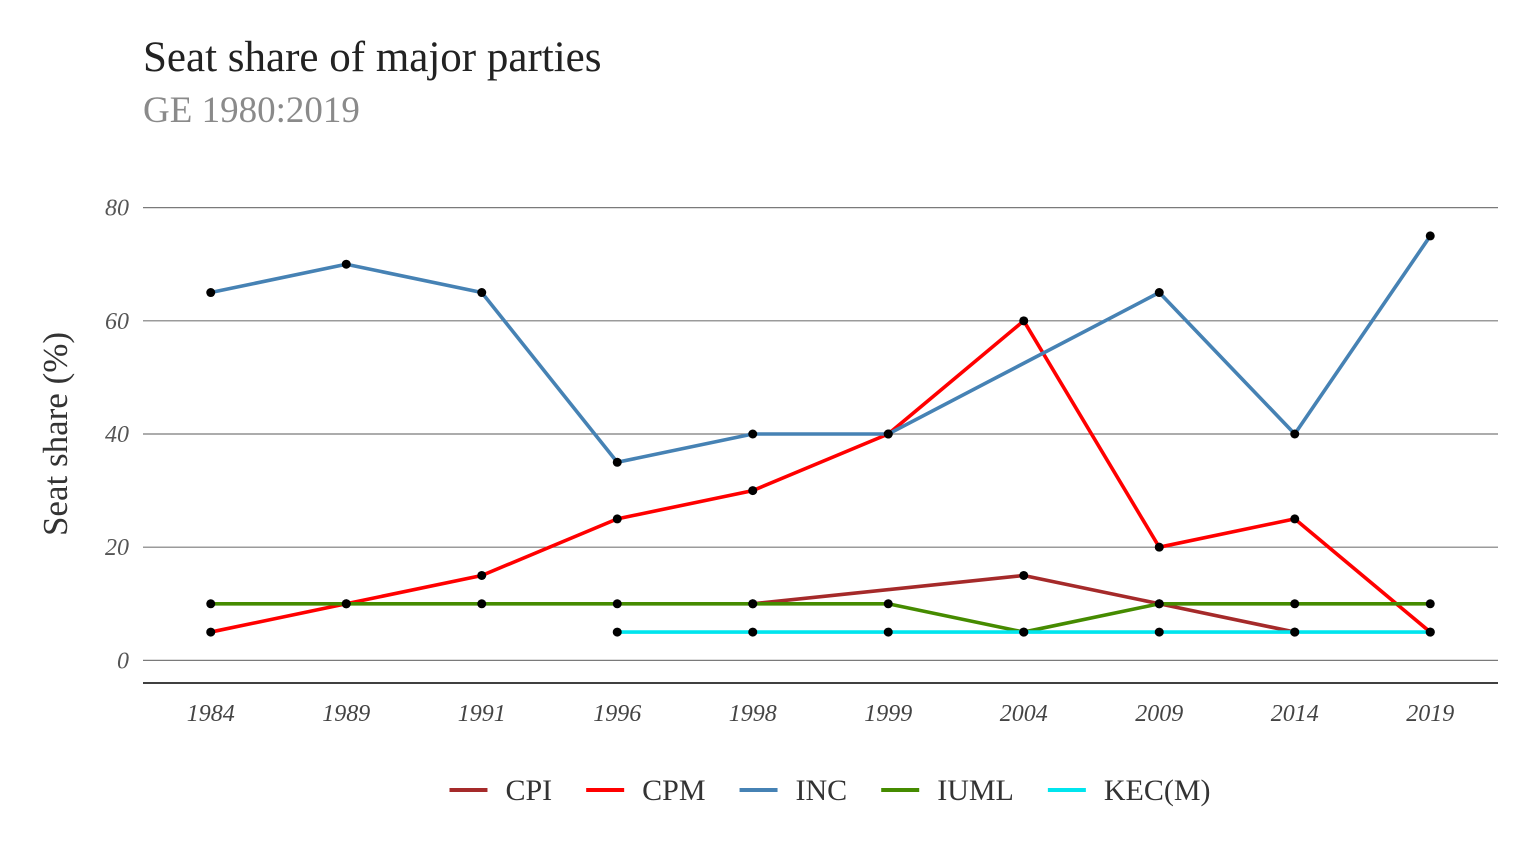 The height and width of the screenshot is (864, 1536). What do you see at coordinates (821, 714) in the screenshot?
I see `x-axis-ticks: 1984 1989 1991 1996 1998 1999 2004 2009 2014 2019` at bounding box center [821, 714].